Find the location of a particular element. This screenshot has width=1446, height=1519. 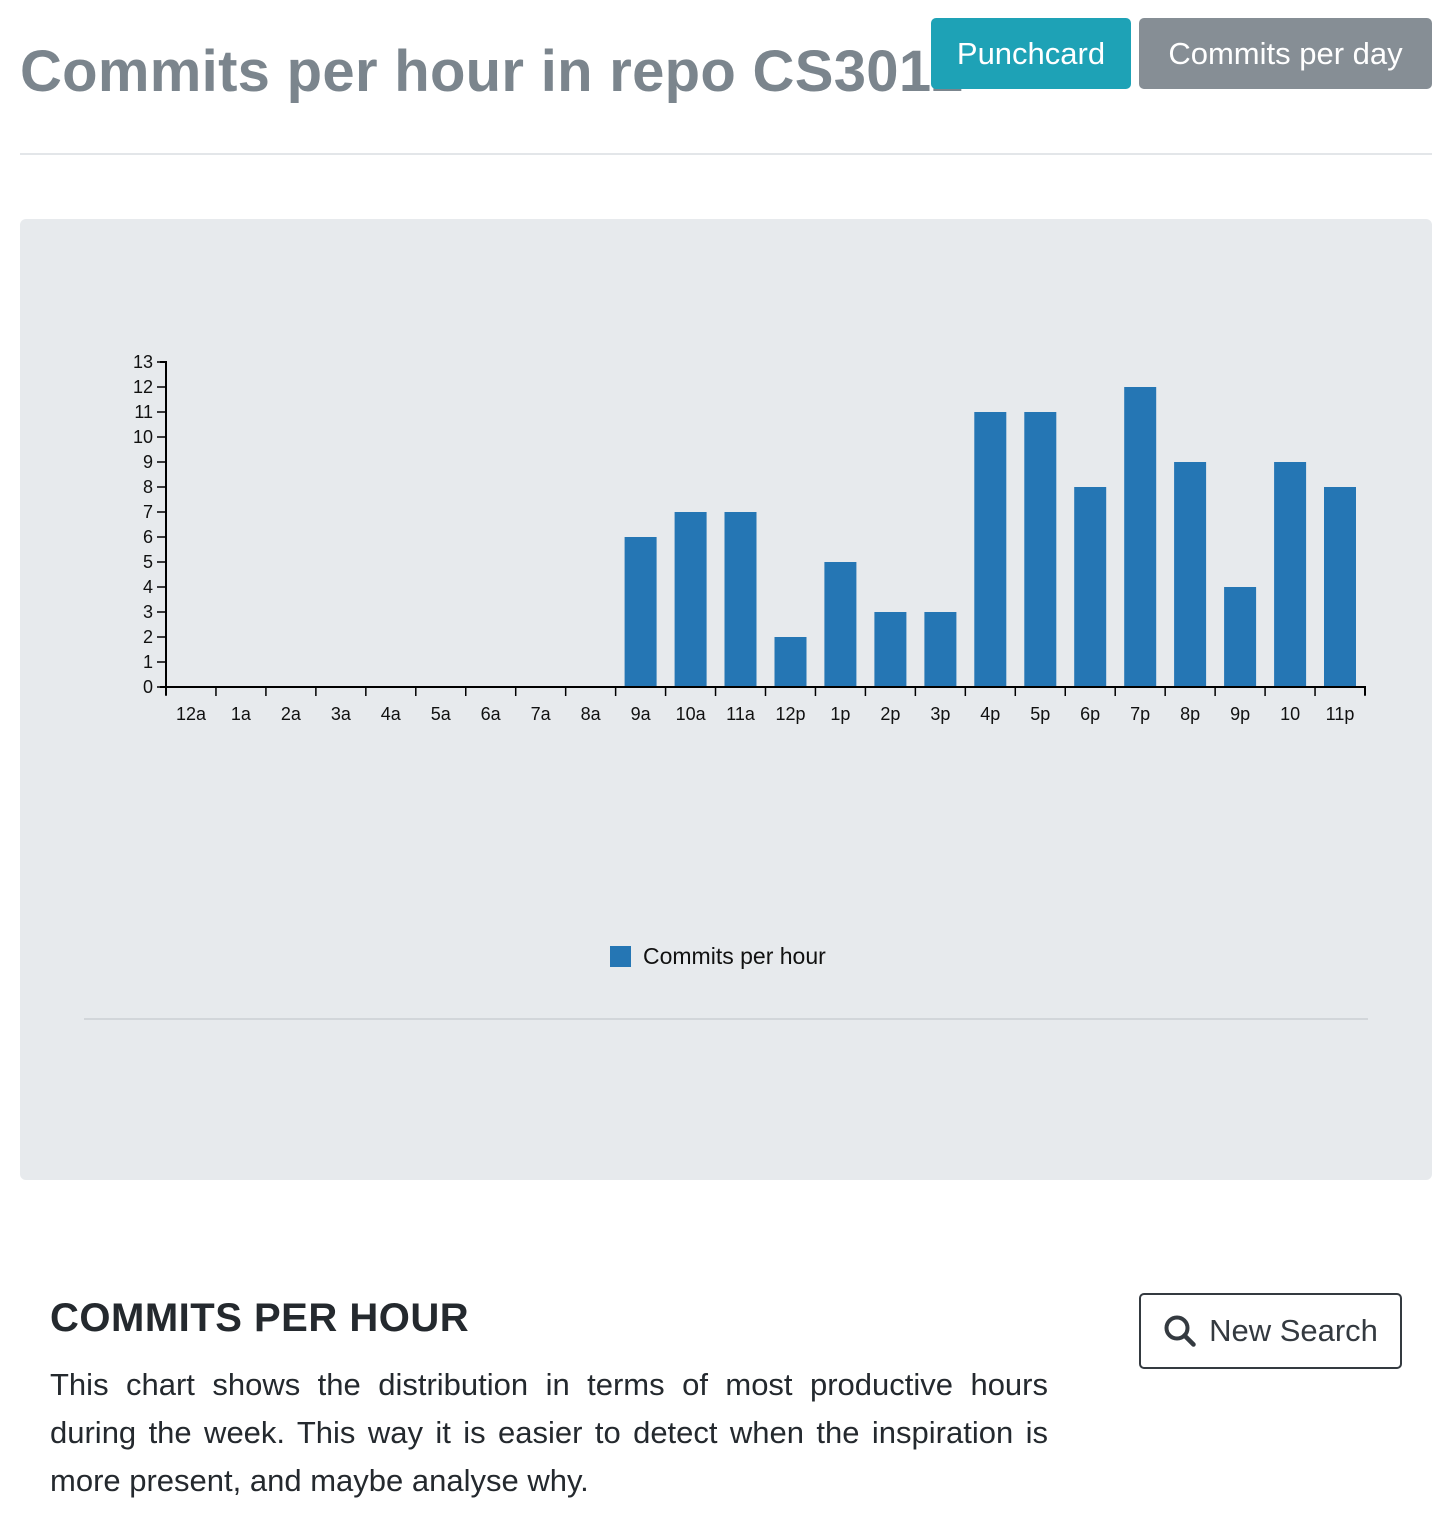

x-tick-label-12p: 12p is located at coordinates (790, 714).